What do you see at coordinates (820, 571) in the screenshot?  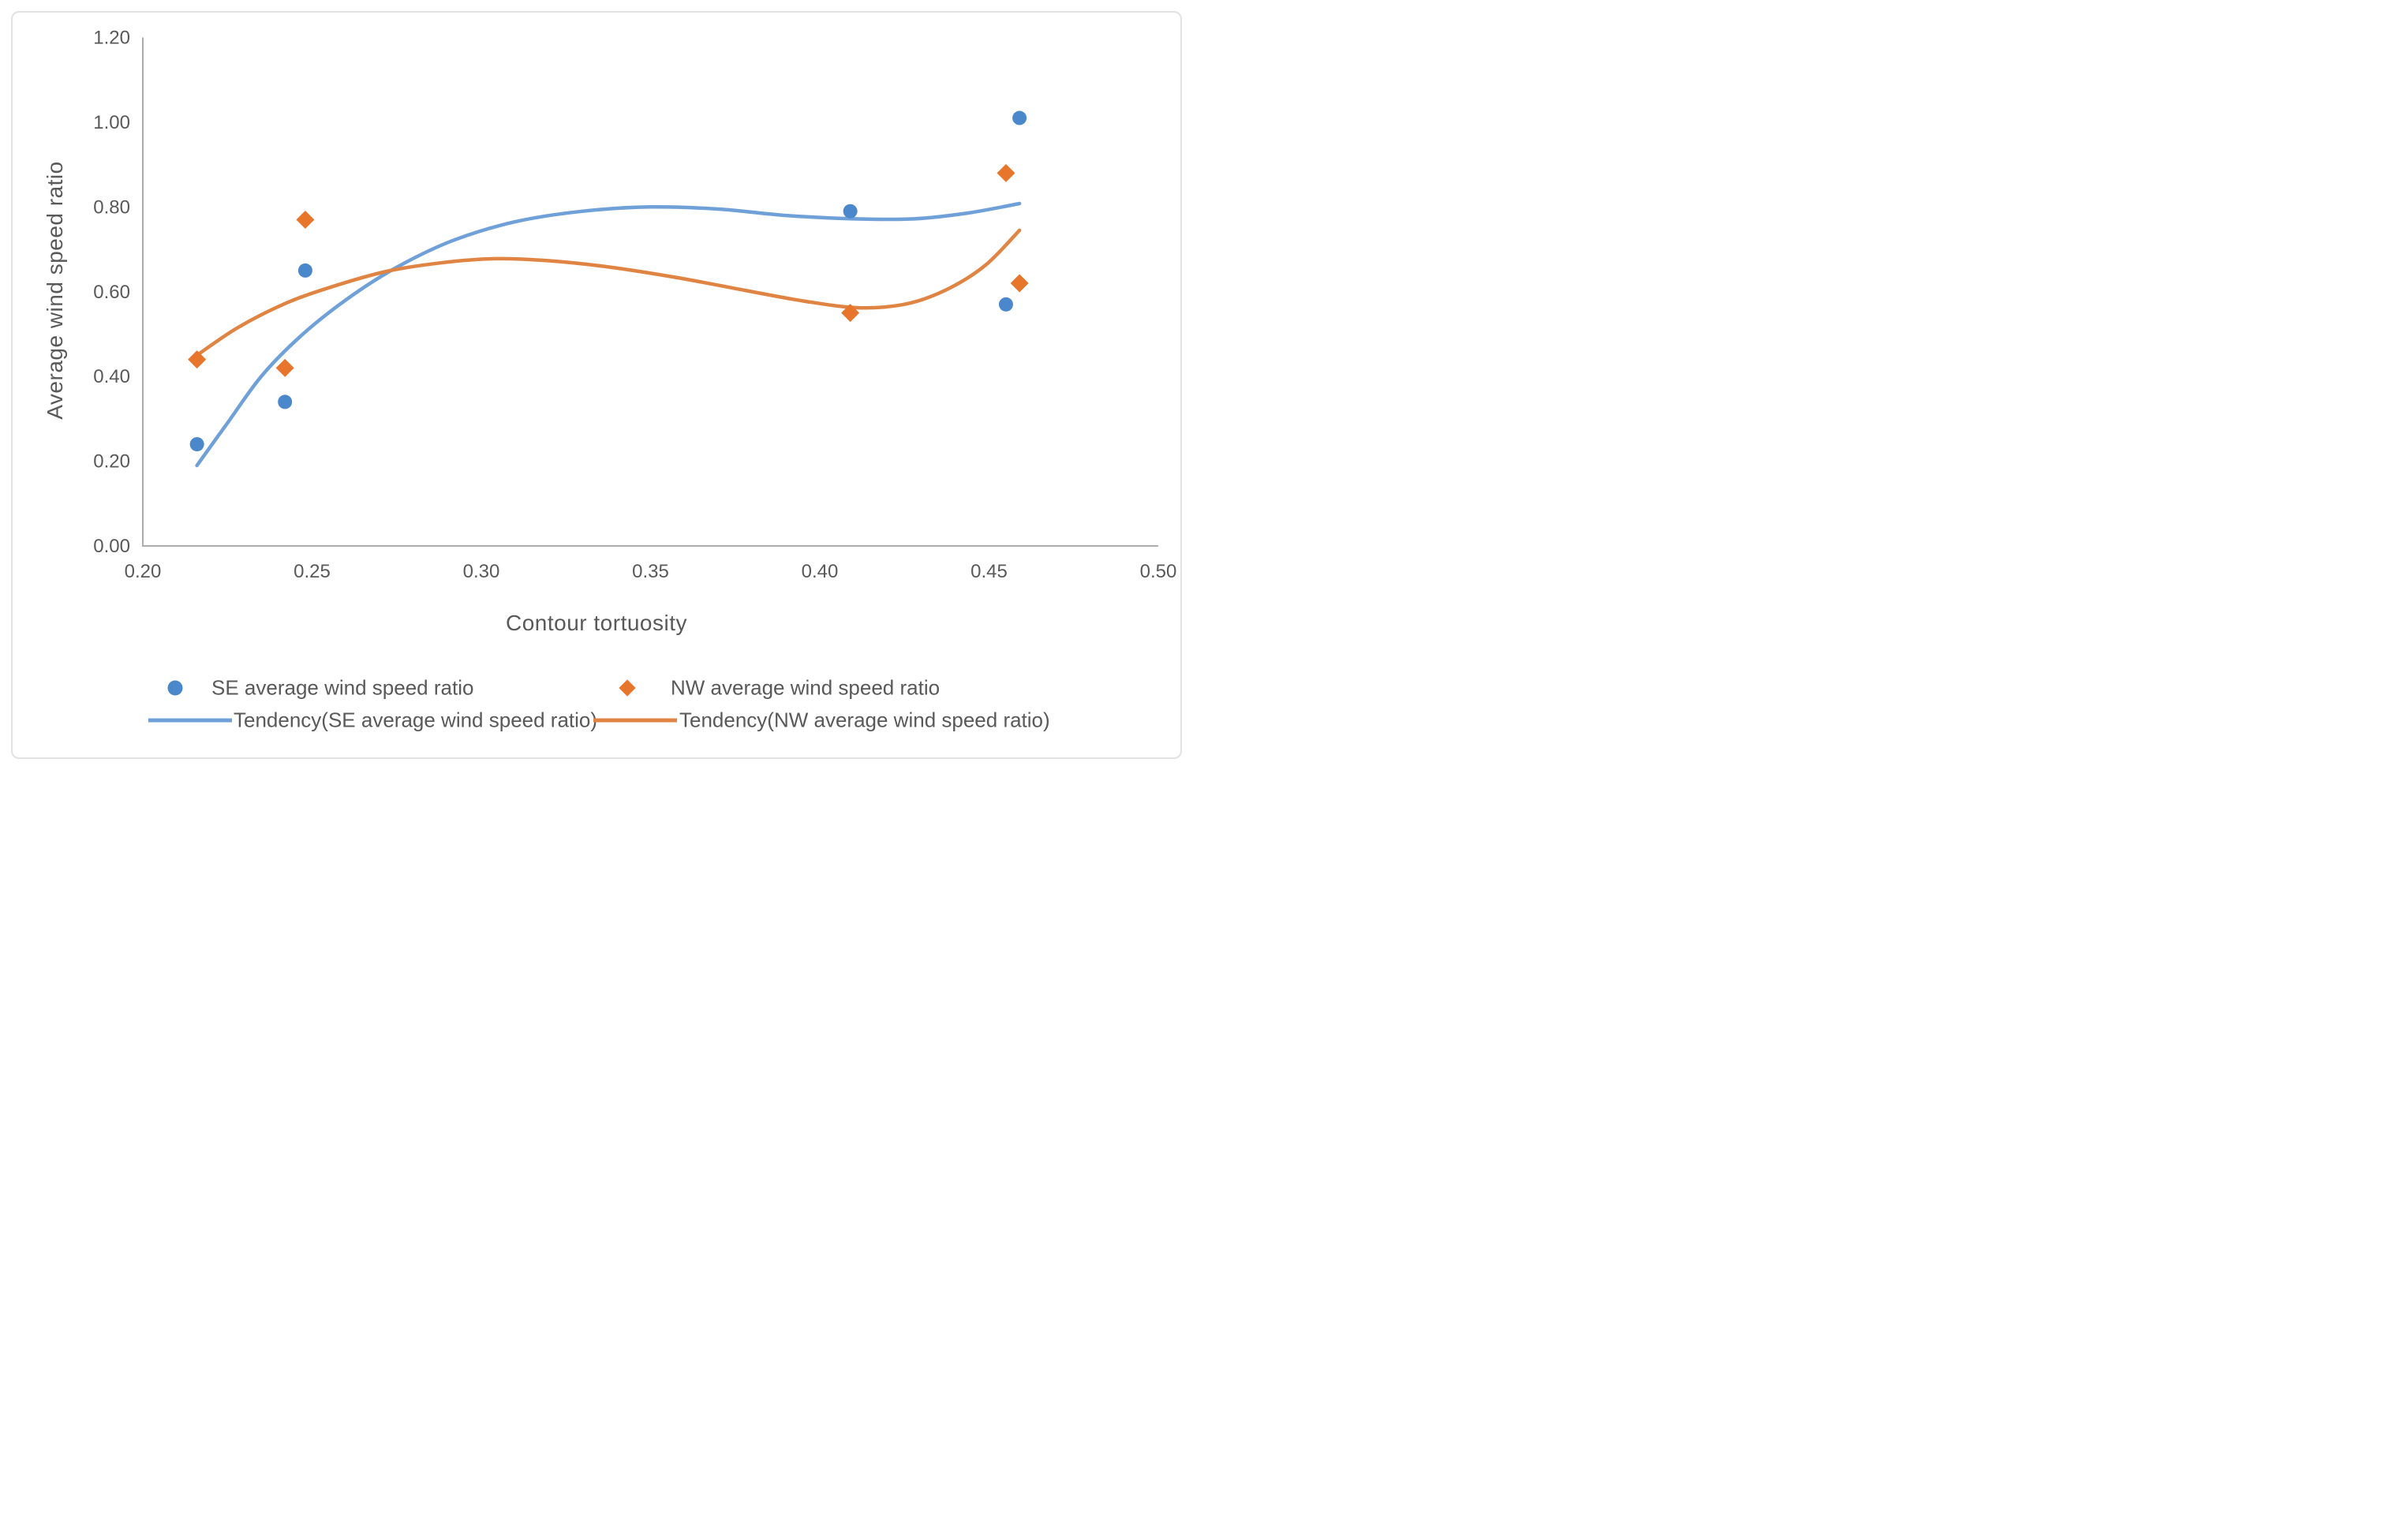 I see `x-tick-label: 0.40` at bounding box center [820, 571].